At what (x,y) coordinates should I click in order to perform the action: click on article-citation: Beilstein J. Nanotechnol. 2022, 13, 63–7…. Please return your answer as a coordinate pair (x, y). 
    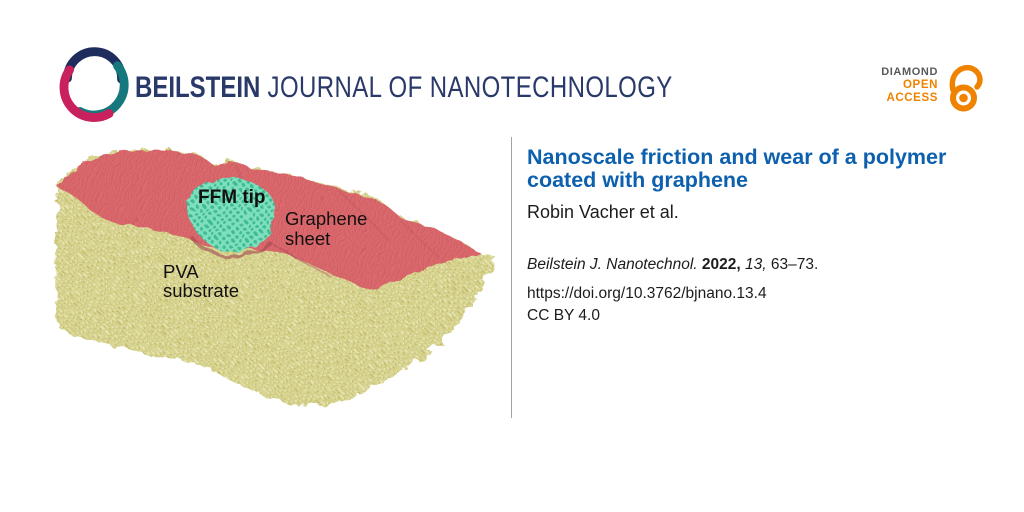
    Looking at the image, I should click on (672, 265).